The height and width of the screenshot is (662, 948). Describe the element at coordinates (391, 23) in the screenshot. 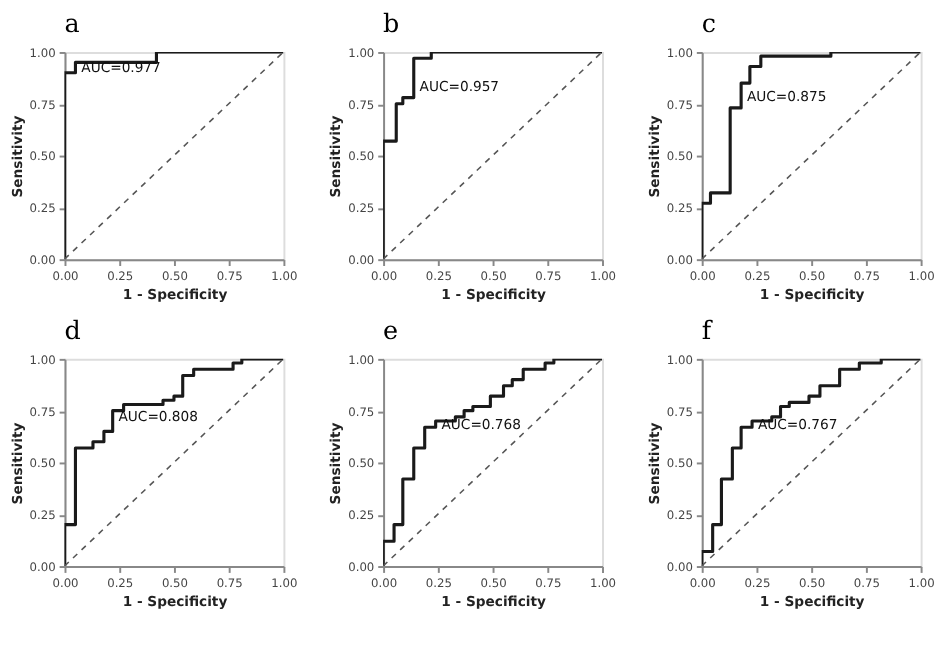

I see `chart-title: b` at that location.